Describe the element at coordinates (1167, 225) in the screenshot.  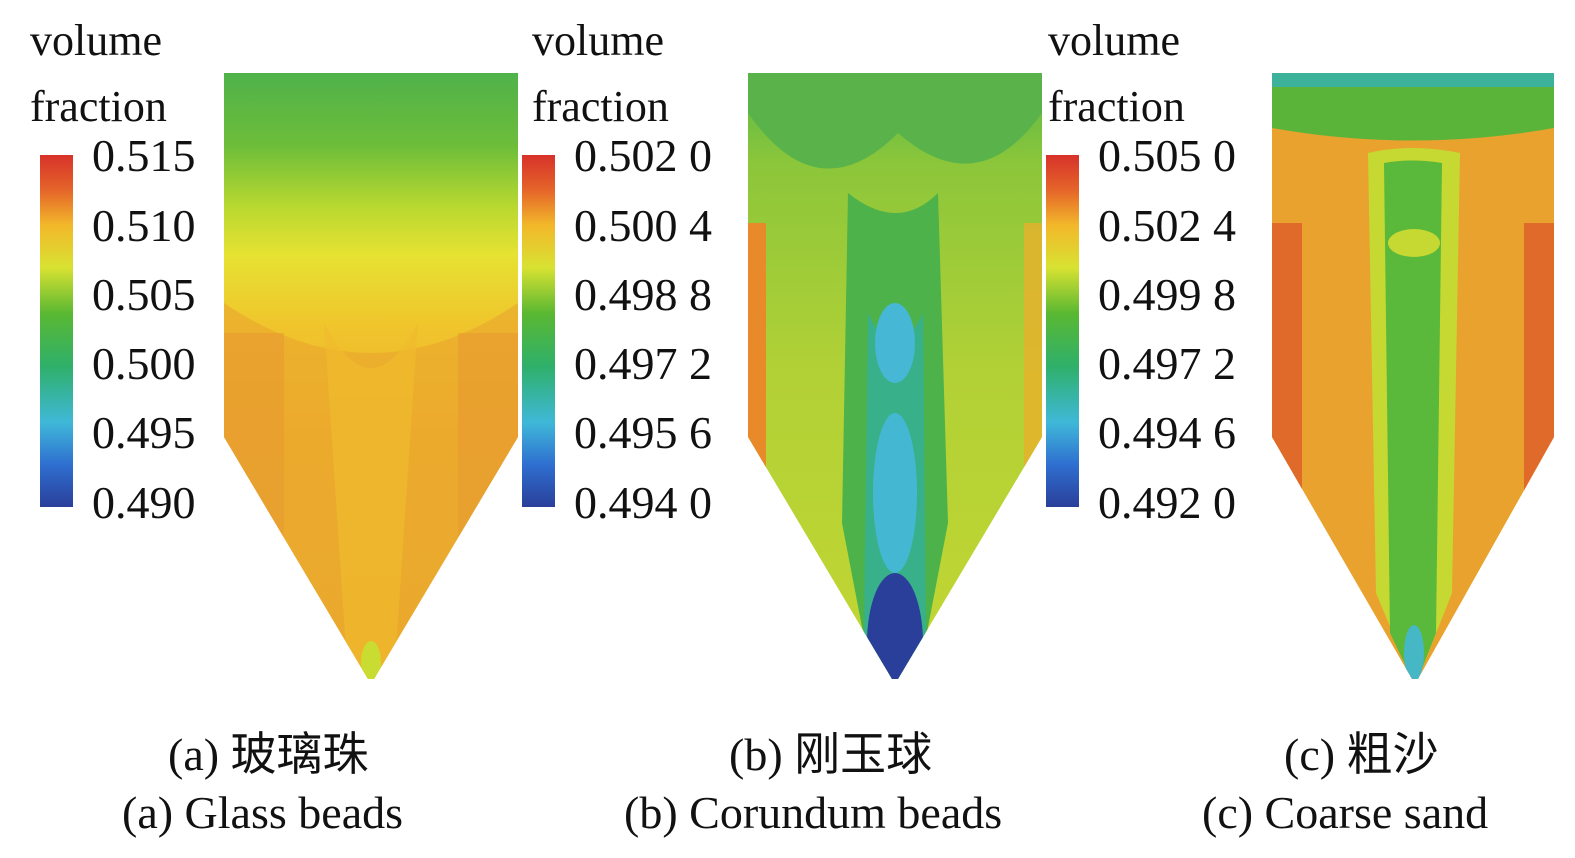
I see `tick-label: 0.502 4` at that location.